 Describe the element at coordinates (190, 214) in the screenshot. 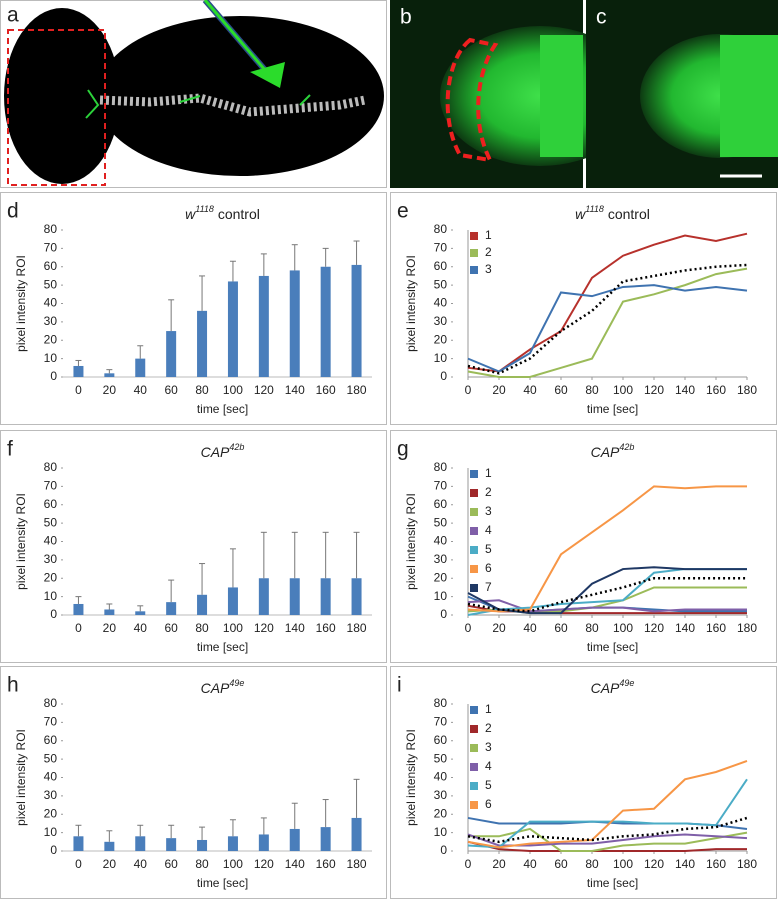

I see `title-text: w` at that location.